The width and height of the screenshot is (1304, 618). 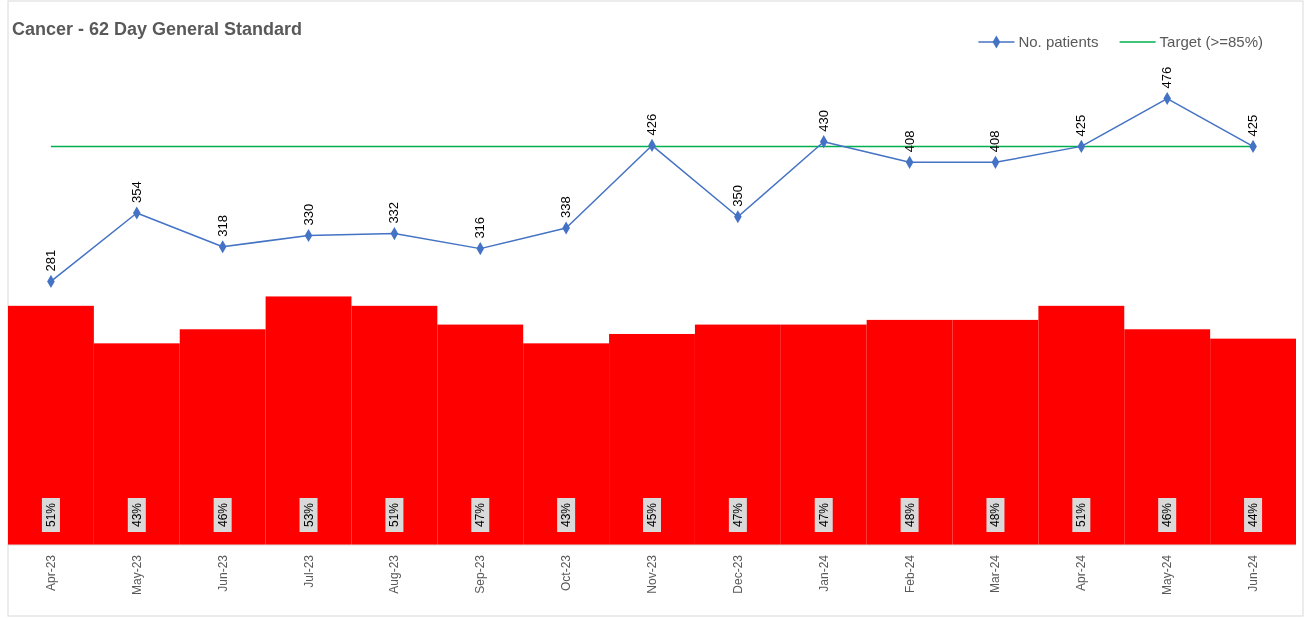 What do you see at coordinates (995, 574) in the screenshot?
I see `x-tick-label: Mar-24` at bounding box center [995, 574].